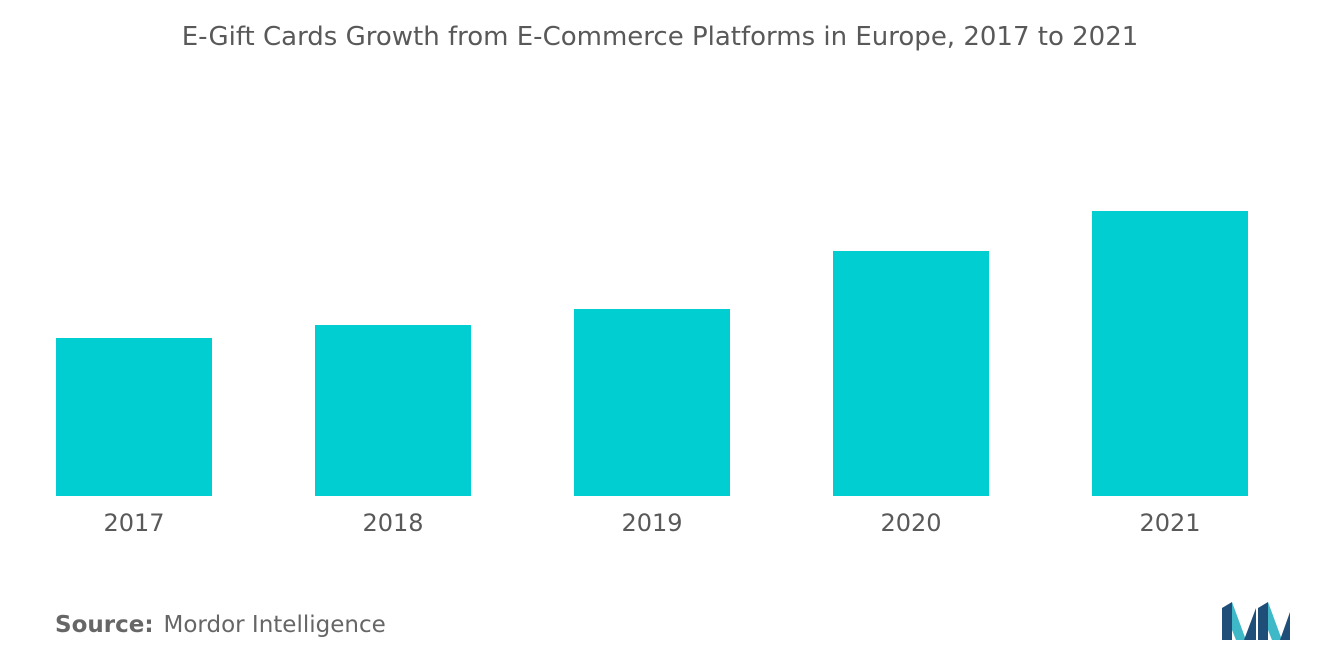  Describe the element at coordinates (1256, 621) in the screenshot. I see `mordor-intelligence-logo-icon` at that location.